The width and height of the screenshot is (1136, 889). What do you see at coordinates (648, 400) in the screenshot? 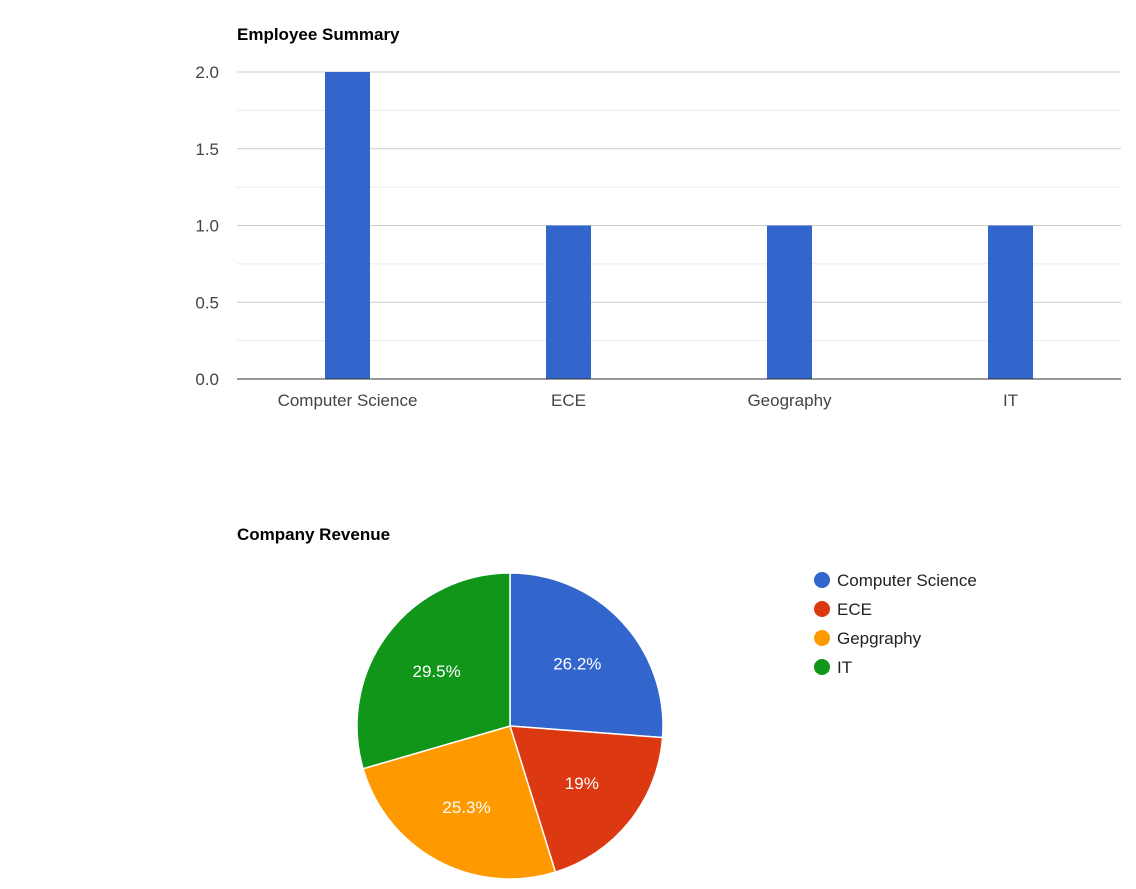
I see `bar-x-axis-labels: Computer Science ECE Geography IT` at bounding box center [648, 400].